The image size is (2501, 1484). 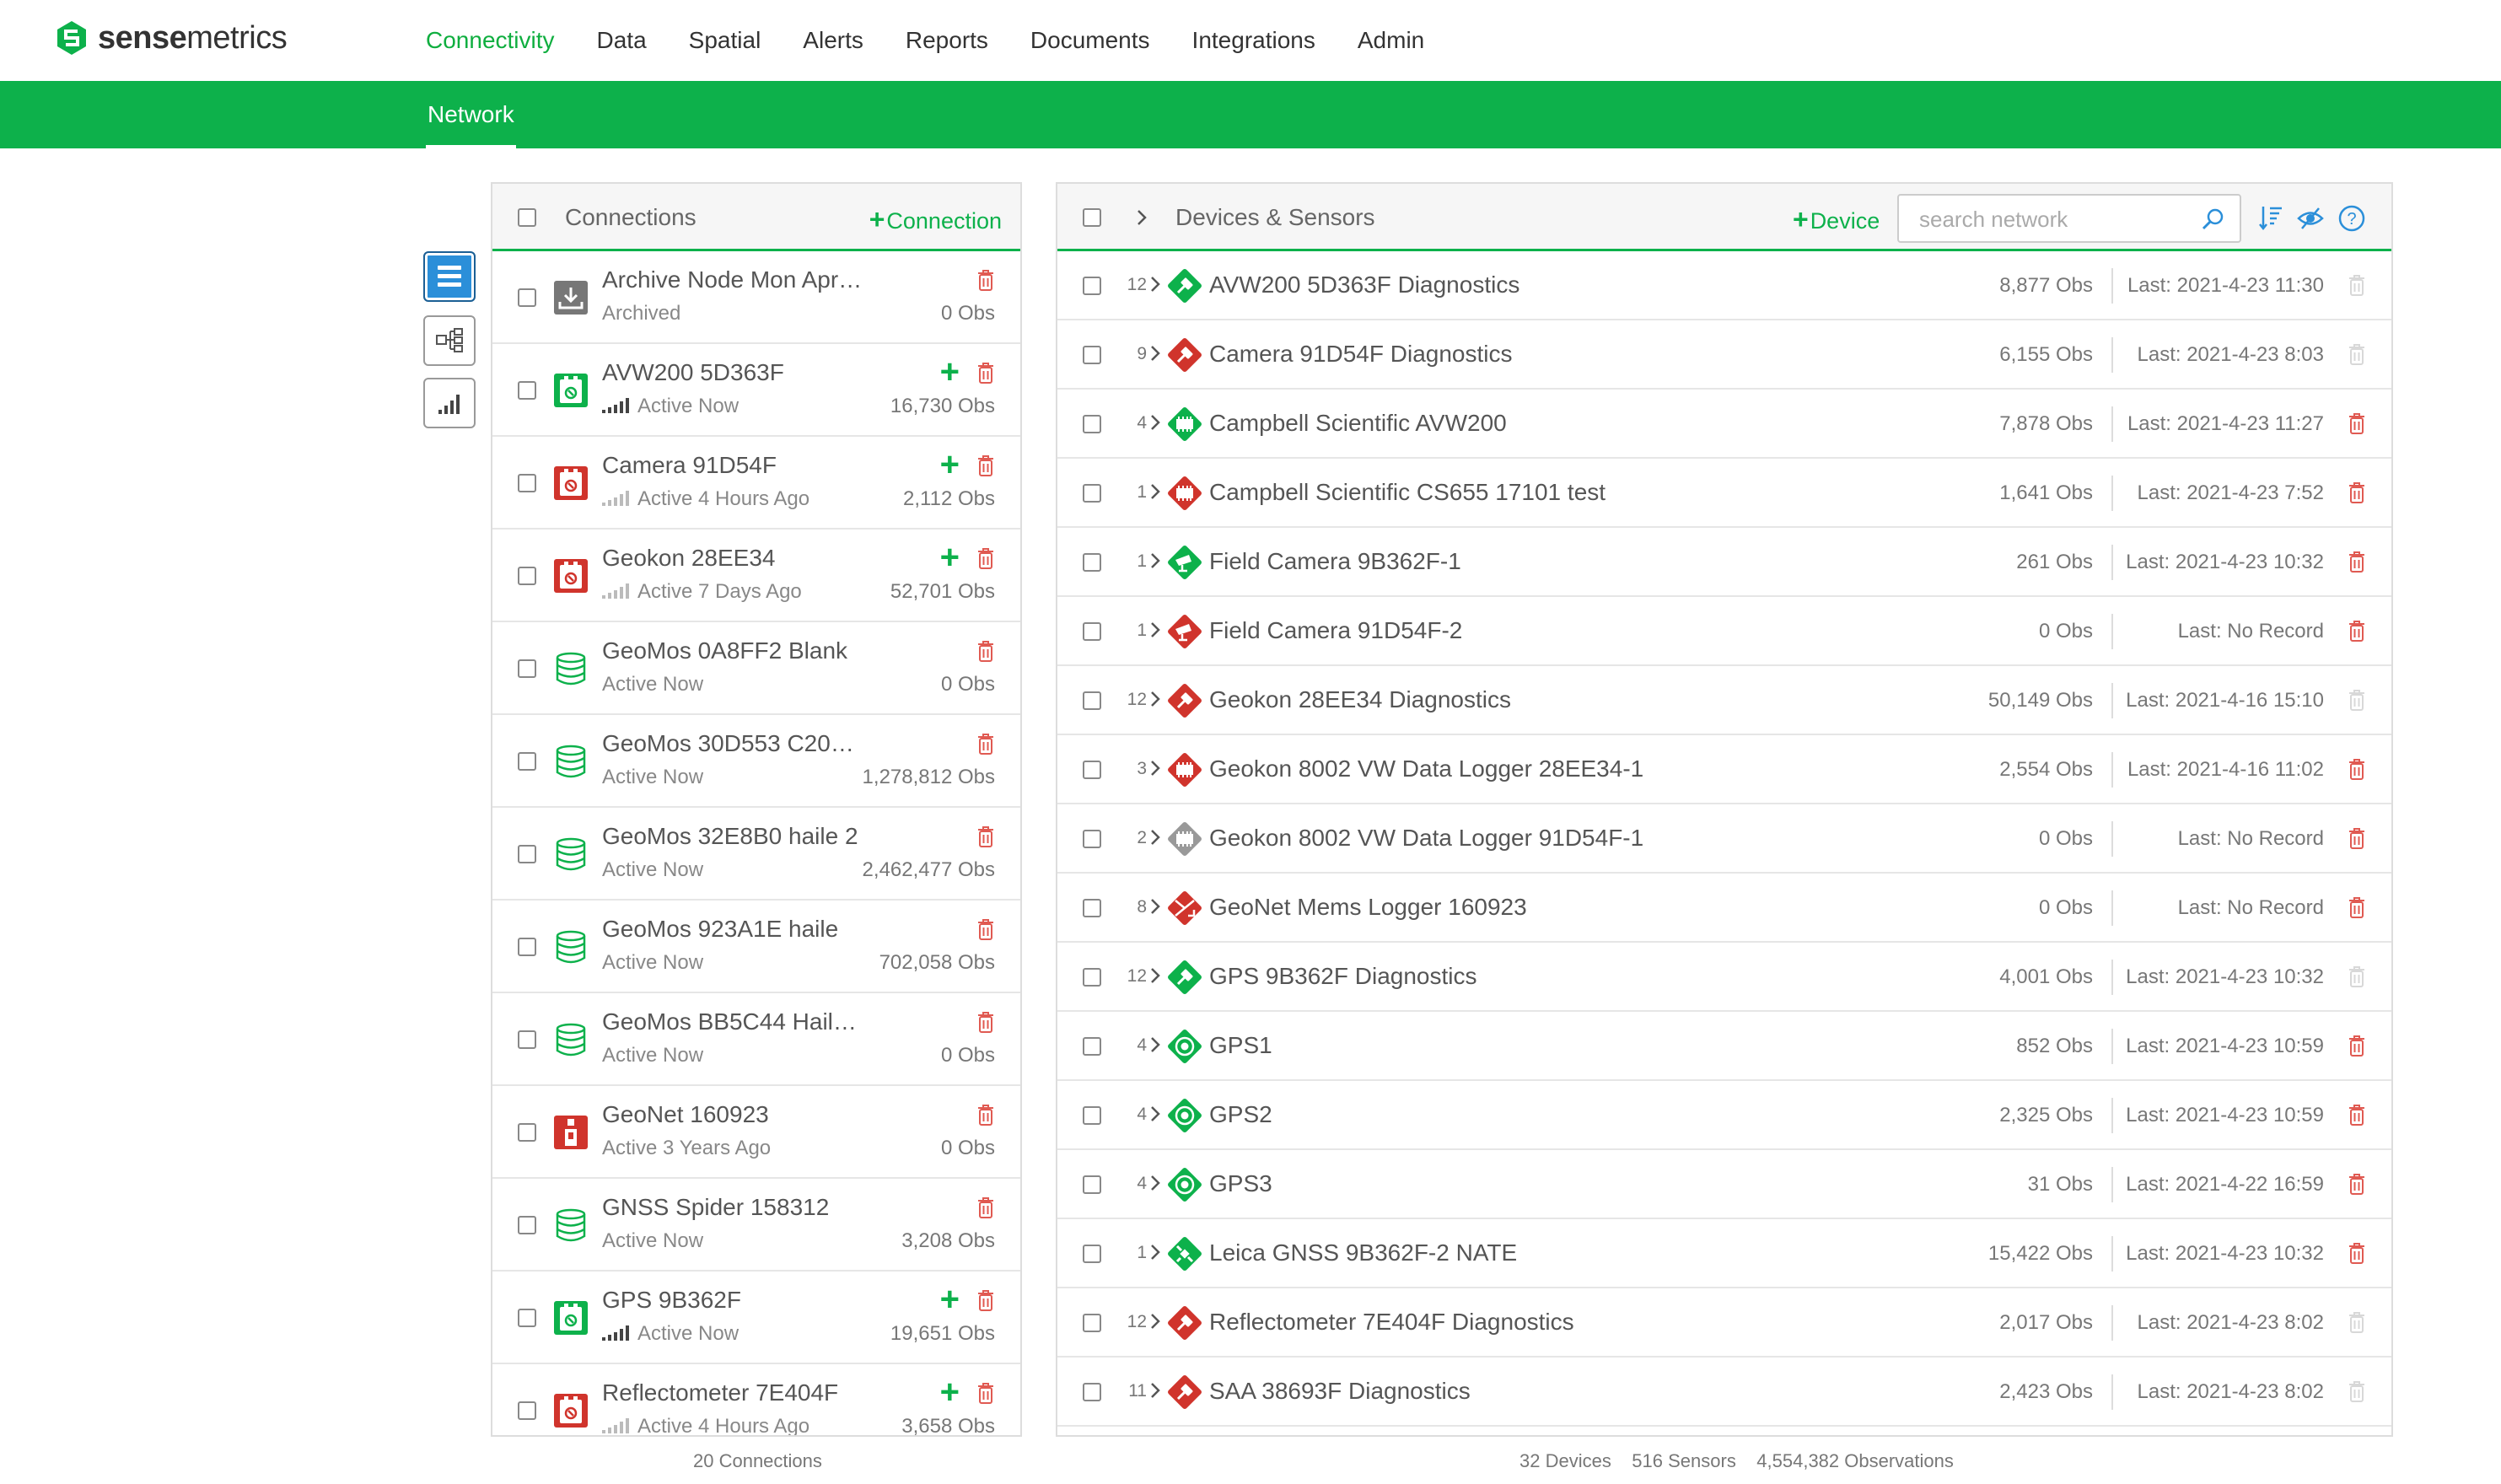 What do you see at coordinates (1724, 1115) in the screenshot?
I see `device-row: 4 GPS2 2,325 Obs Last: 2021-4-23 10:59` at bounding box center [1724, 1115].